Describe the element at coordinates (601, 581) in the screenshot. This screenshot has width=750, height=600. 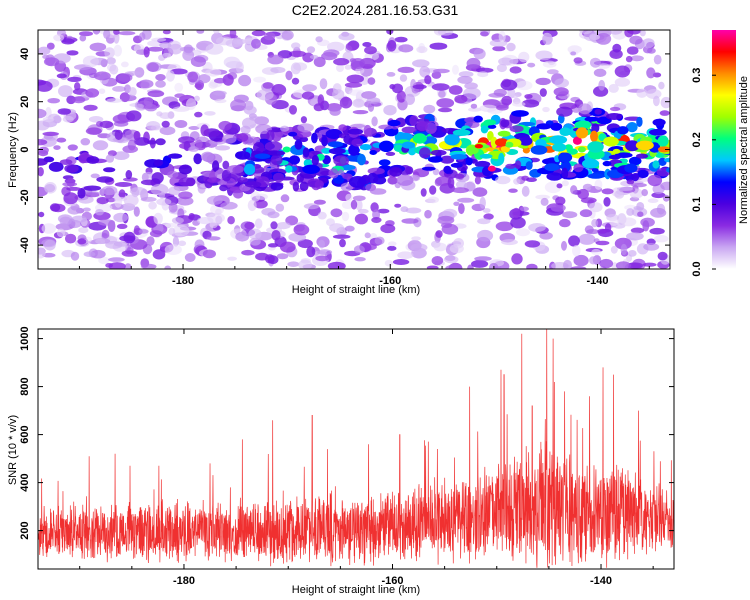
I see `x-tick-label: -140` at that location.